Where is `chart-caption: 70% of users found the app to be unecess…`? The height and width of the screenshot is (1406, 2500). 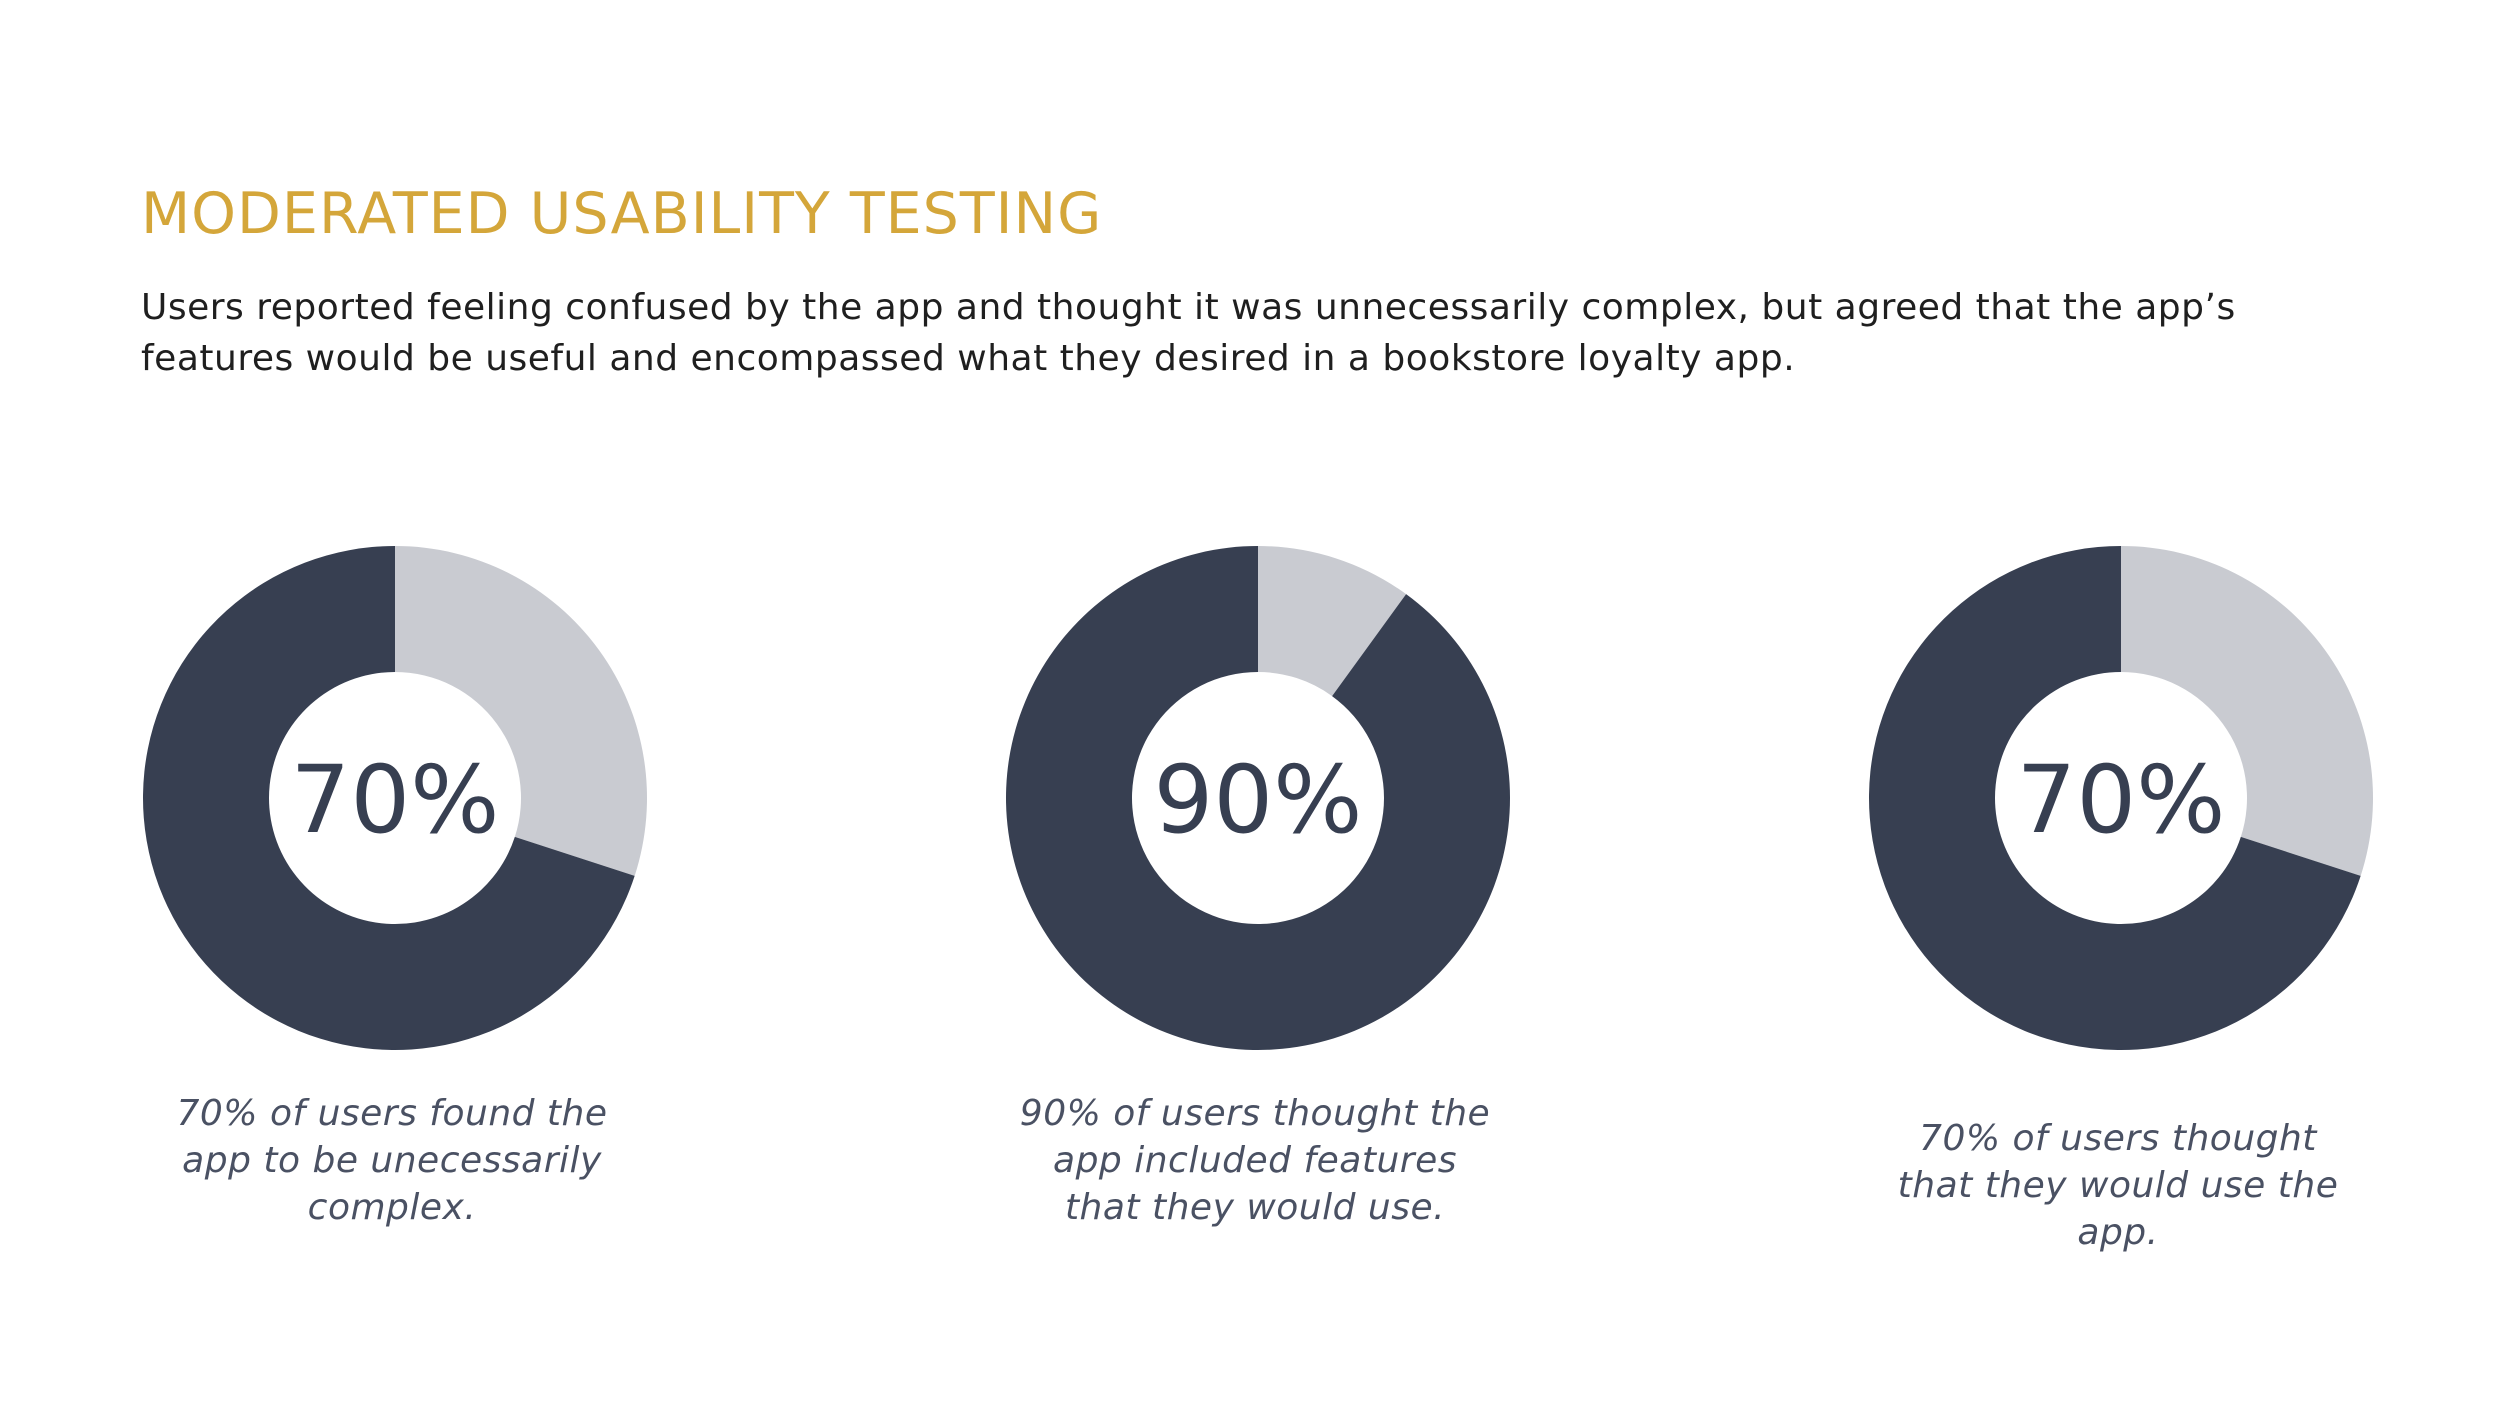 chart-caption: 70% of users found the app to be unecess… is located at coordinates (392, 1160).